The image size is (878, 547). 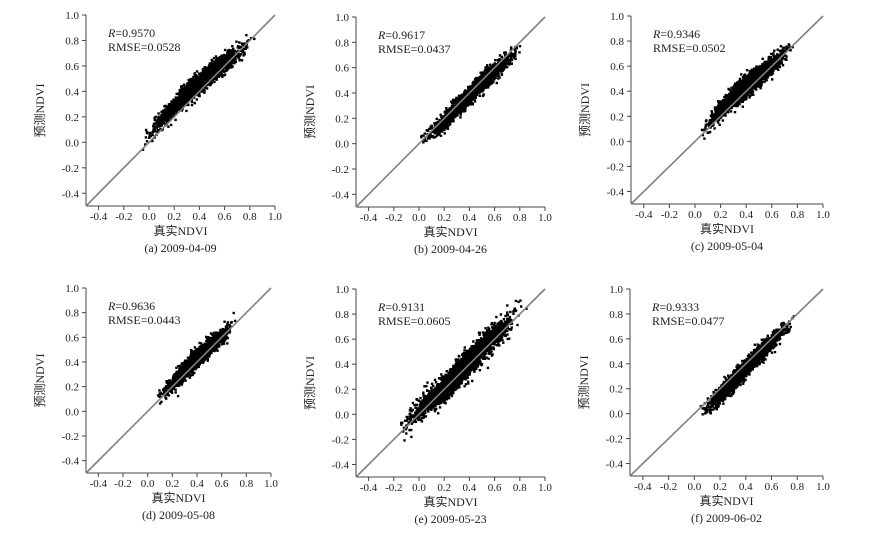 What do you see at coordinates (798, 215) in the screenshot?
I see `x-tick-label: 0.8` at bounding box center [798, 215].